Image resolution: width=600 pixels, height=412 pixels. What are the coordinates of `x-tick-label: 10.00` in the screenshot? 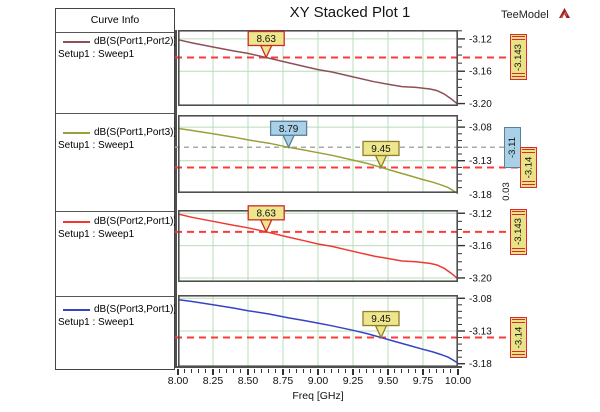 It's located at (458, 381).